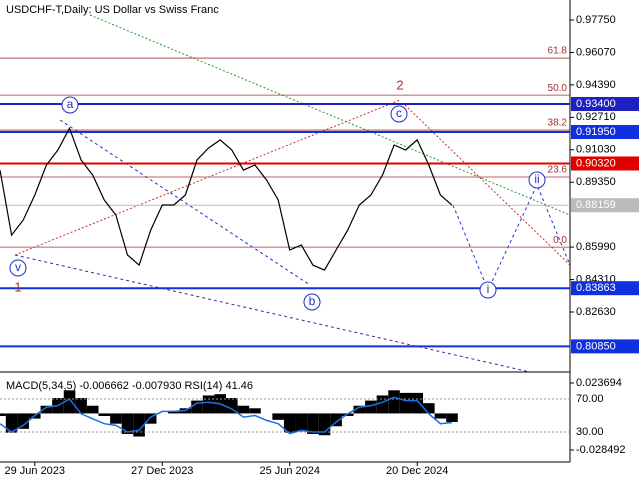 The width and height of the screenshot is (640, 480). I want to click on x-tick-label: 27 Dec 2023, so click(162, 471).